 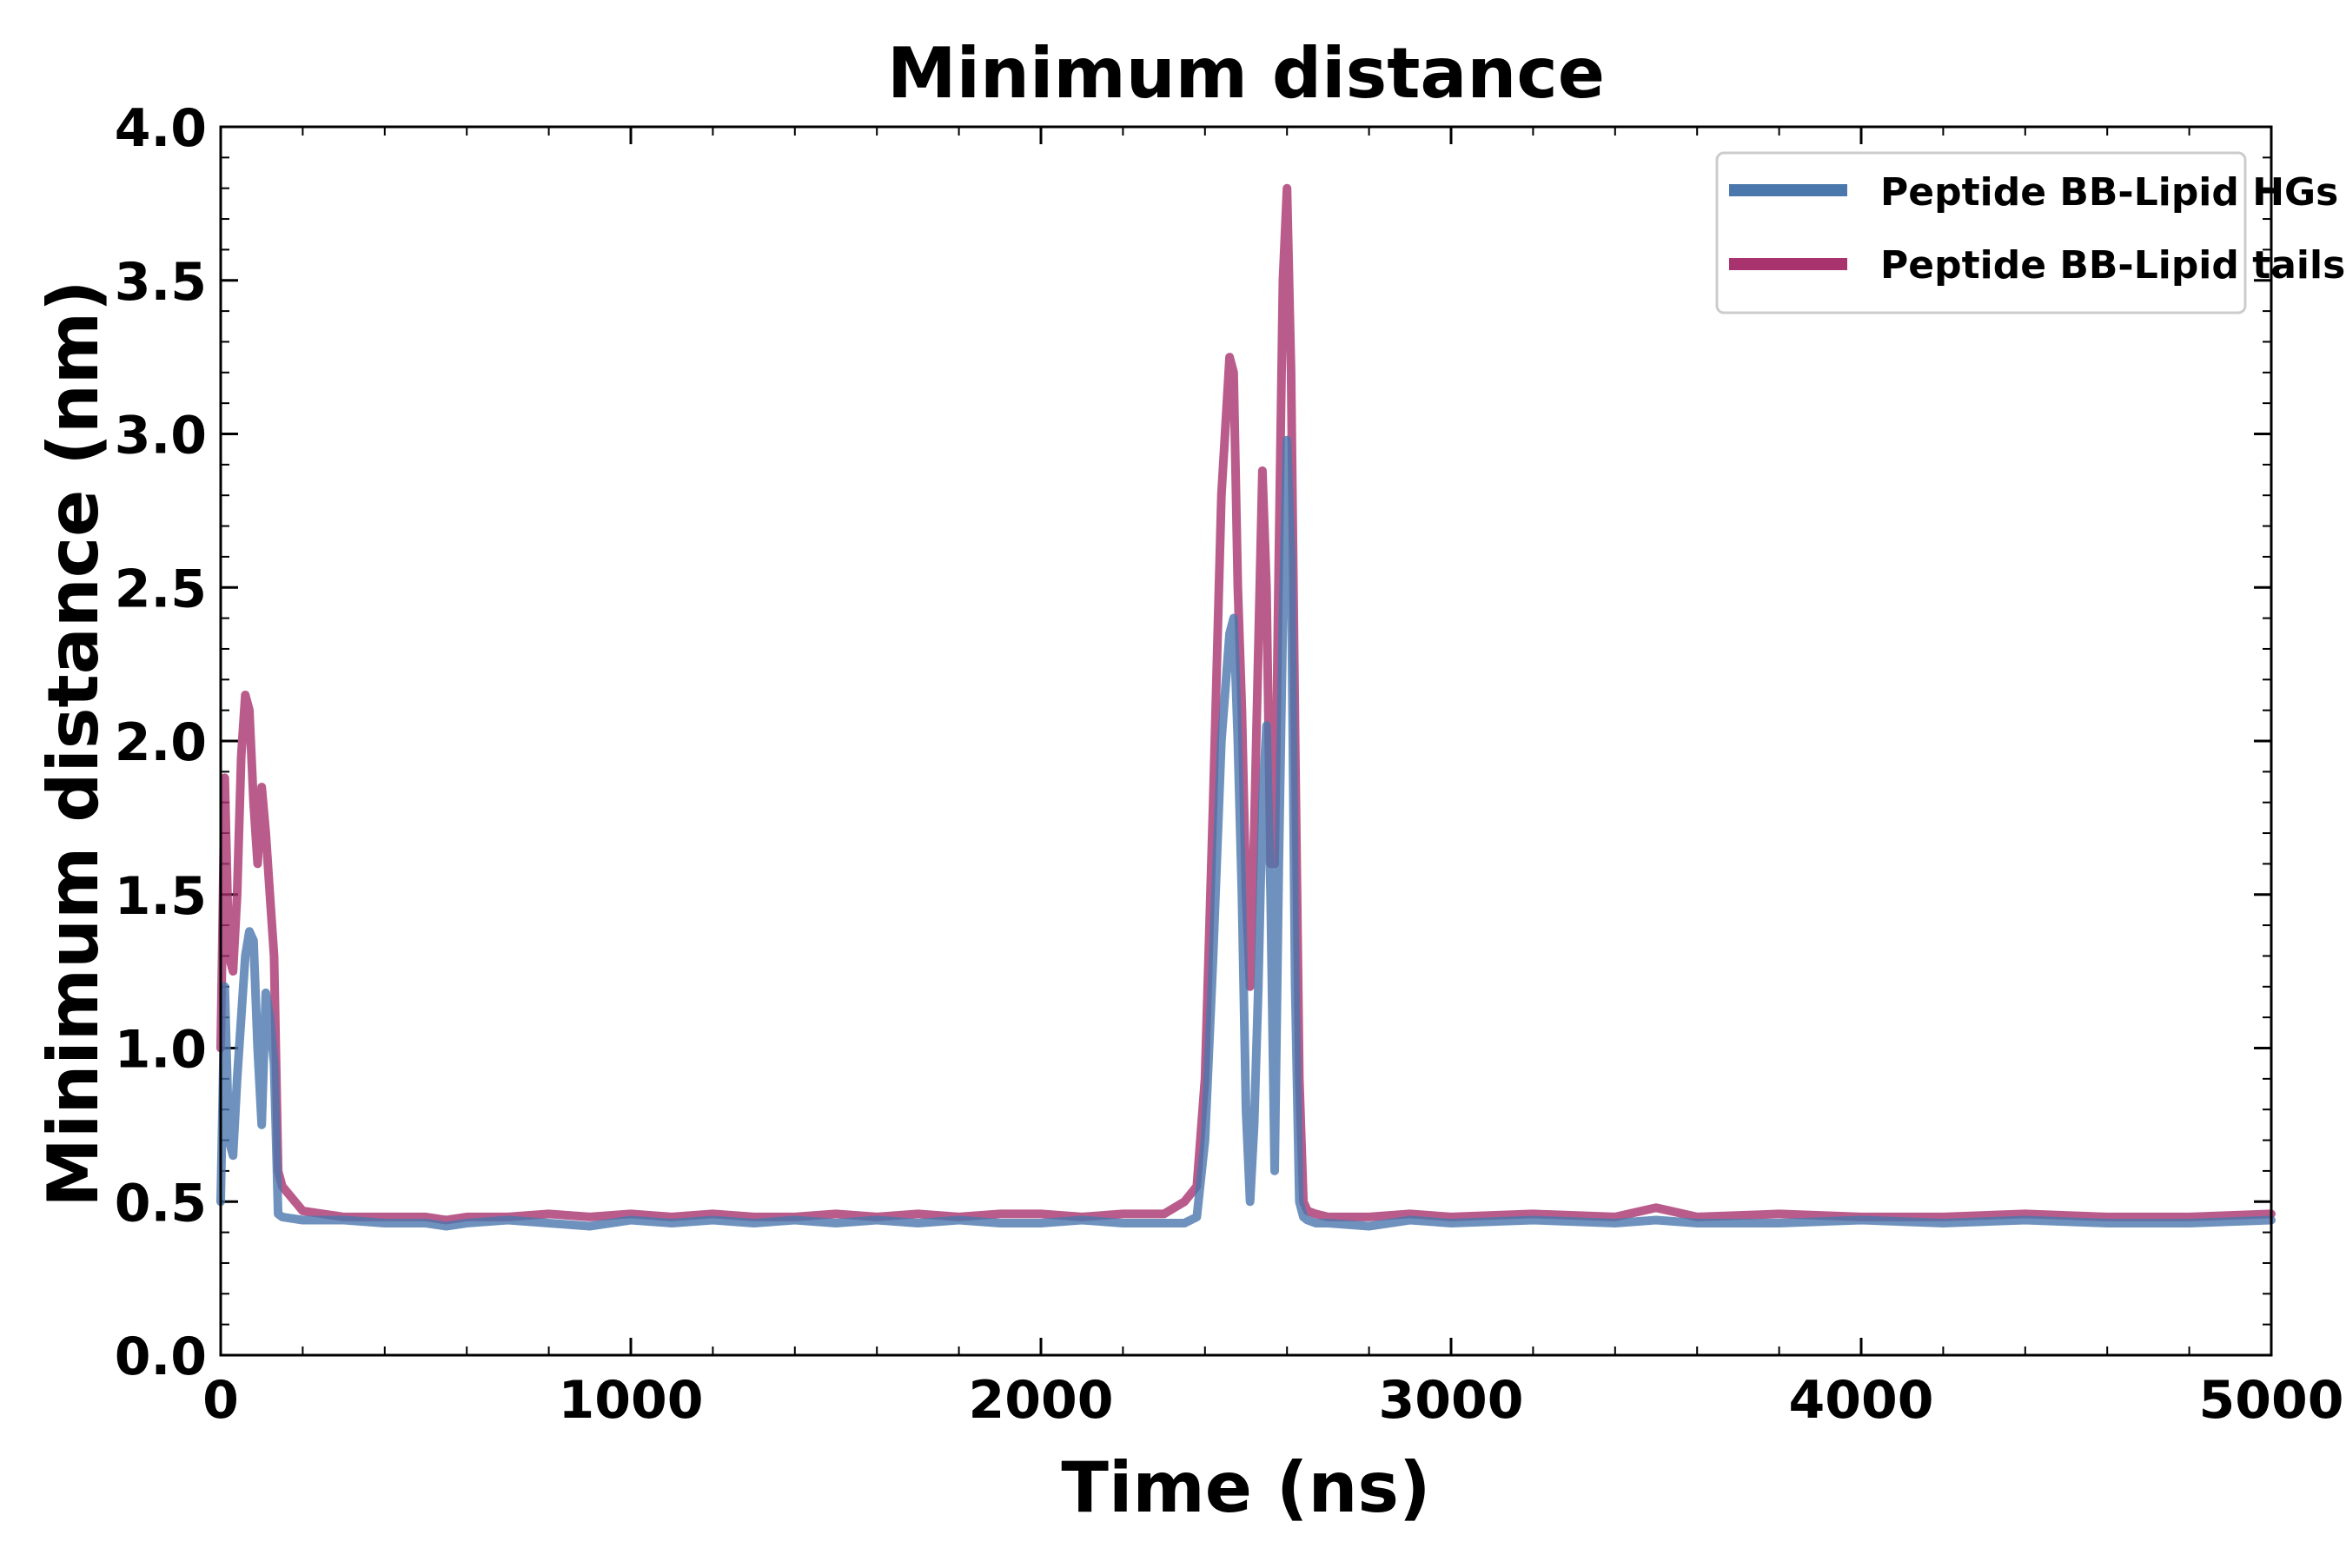 I want to click on y-tick-label: 2.0, so click(x=161, y=742).